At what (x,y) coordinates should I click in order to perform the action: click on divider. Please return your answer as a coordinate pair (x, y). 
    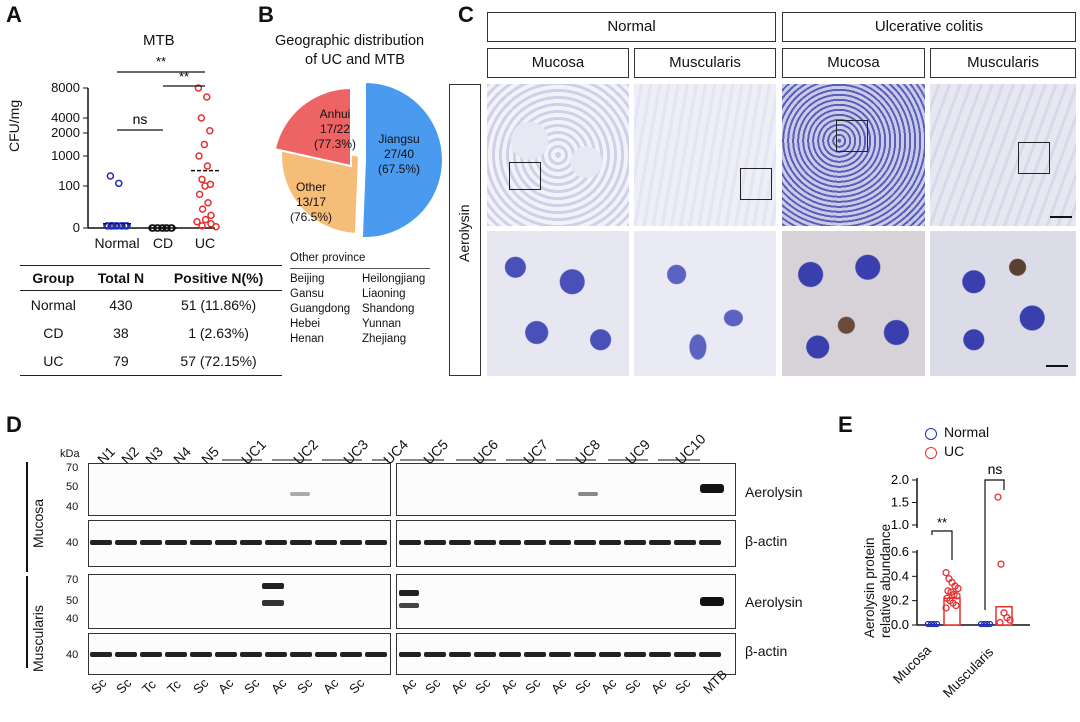
    Looking at the image, I should click on (27, 517).